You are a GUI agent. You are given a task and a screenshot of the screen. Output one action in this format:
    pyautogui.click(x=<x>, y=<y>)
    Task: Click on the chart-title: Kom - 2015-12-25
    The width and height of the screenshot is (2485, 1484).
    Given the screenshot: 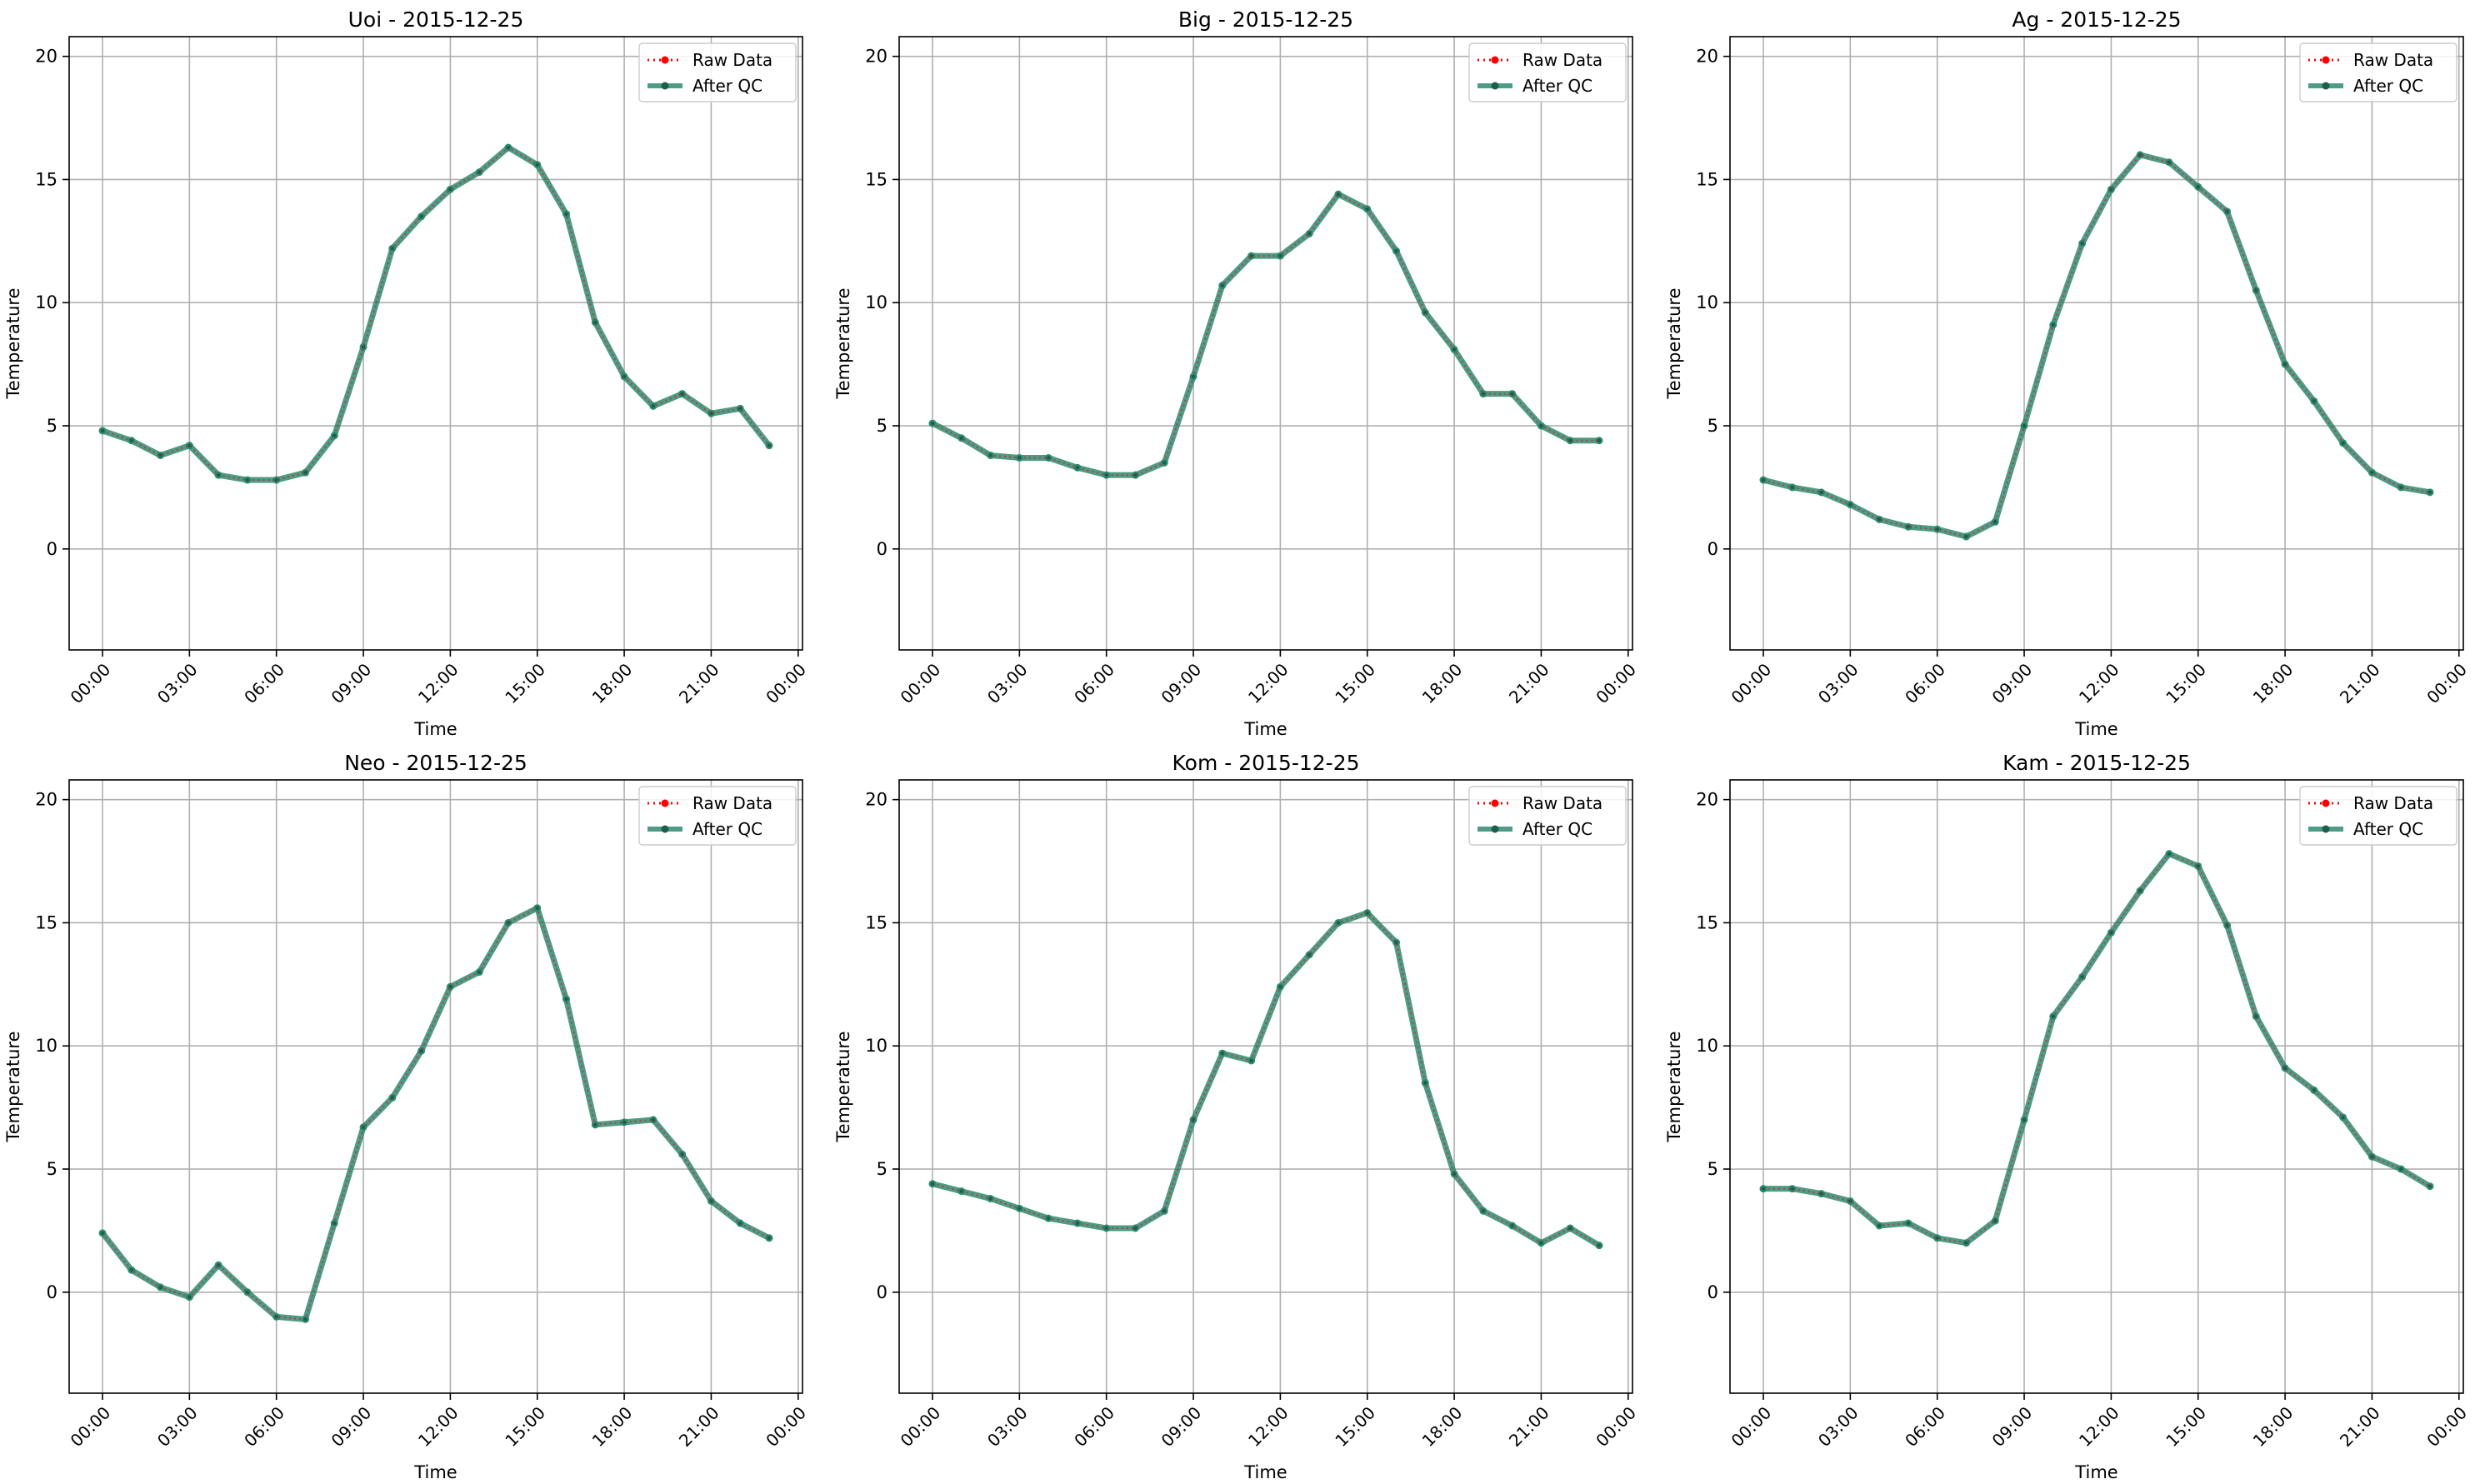 What is the action you would take?
    pyautogui.click(x=1266, y=763)
    